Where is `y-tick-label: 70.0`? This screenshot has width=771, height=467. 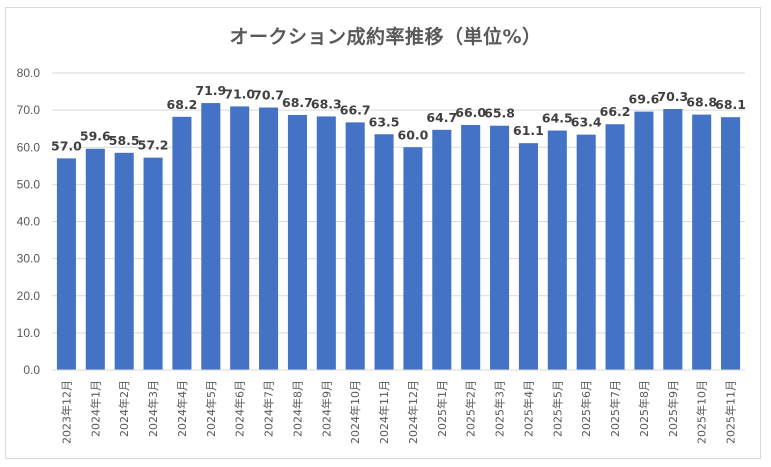 y-tick-label: 70.0 is located at coordinates (29, 110).